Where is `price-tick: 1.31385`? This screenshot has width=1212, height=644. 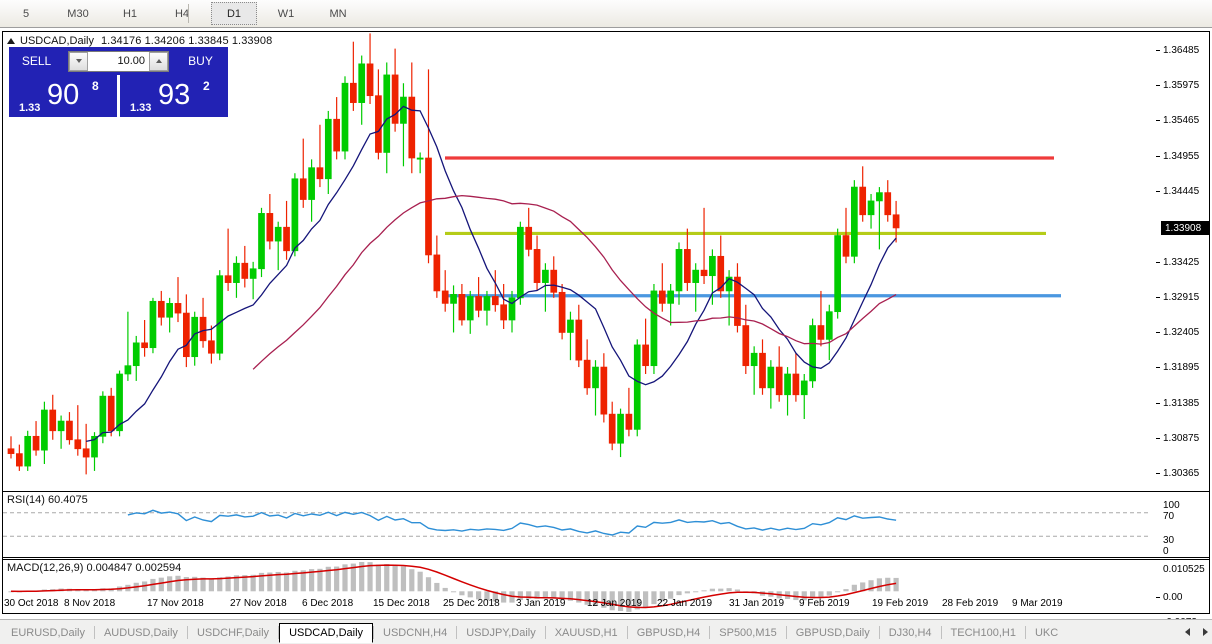
price-tick: 1.31385 is located at coordinates (1182, 403).